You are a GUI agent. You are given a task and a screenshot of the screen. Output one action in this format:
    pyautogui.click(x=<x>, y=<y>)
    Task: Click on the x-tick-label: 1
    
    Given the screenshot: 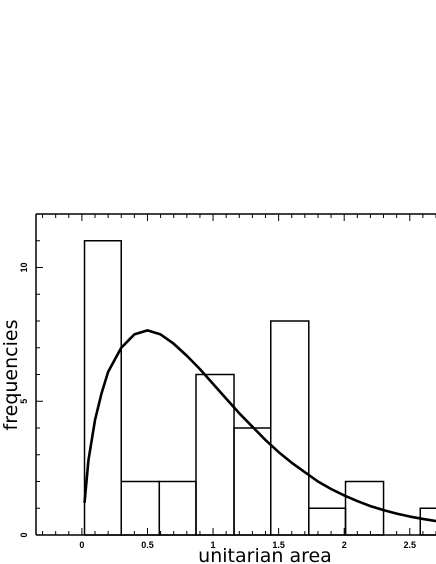 What is the action you would take?
    pyautogui.click(x=213, y=545)
    